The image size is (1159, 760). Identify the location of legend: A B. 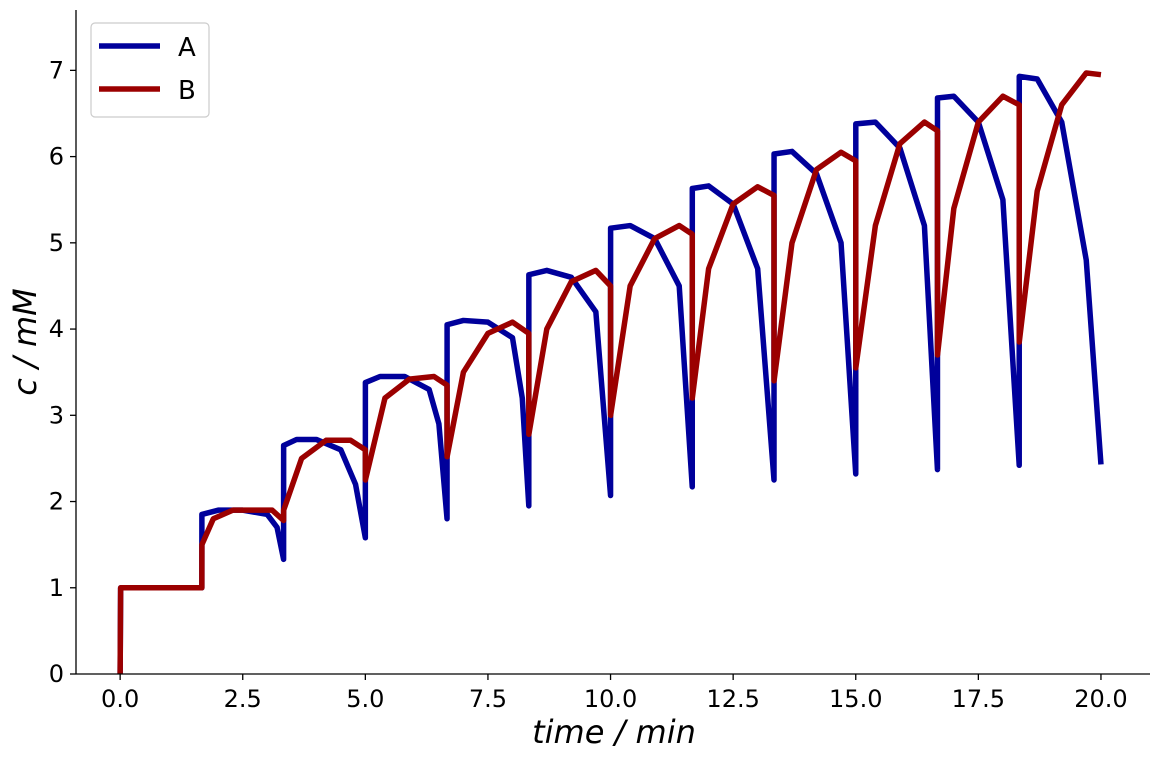
(150, 70).